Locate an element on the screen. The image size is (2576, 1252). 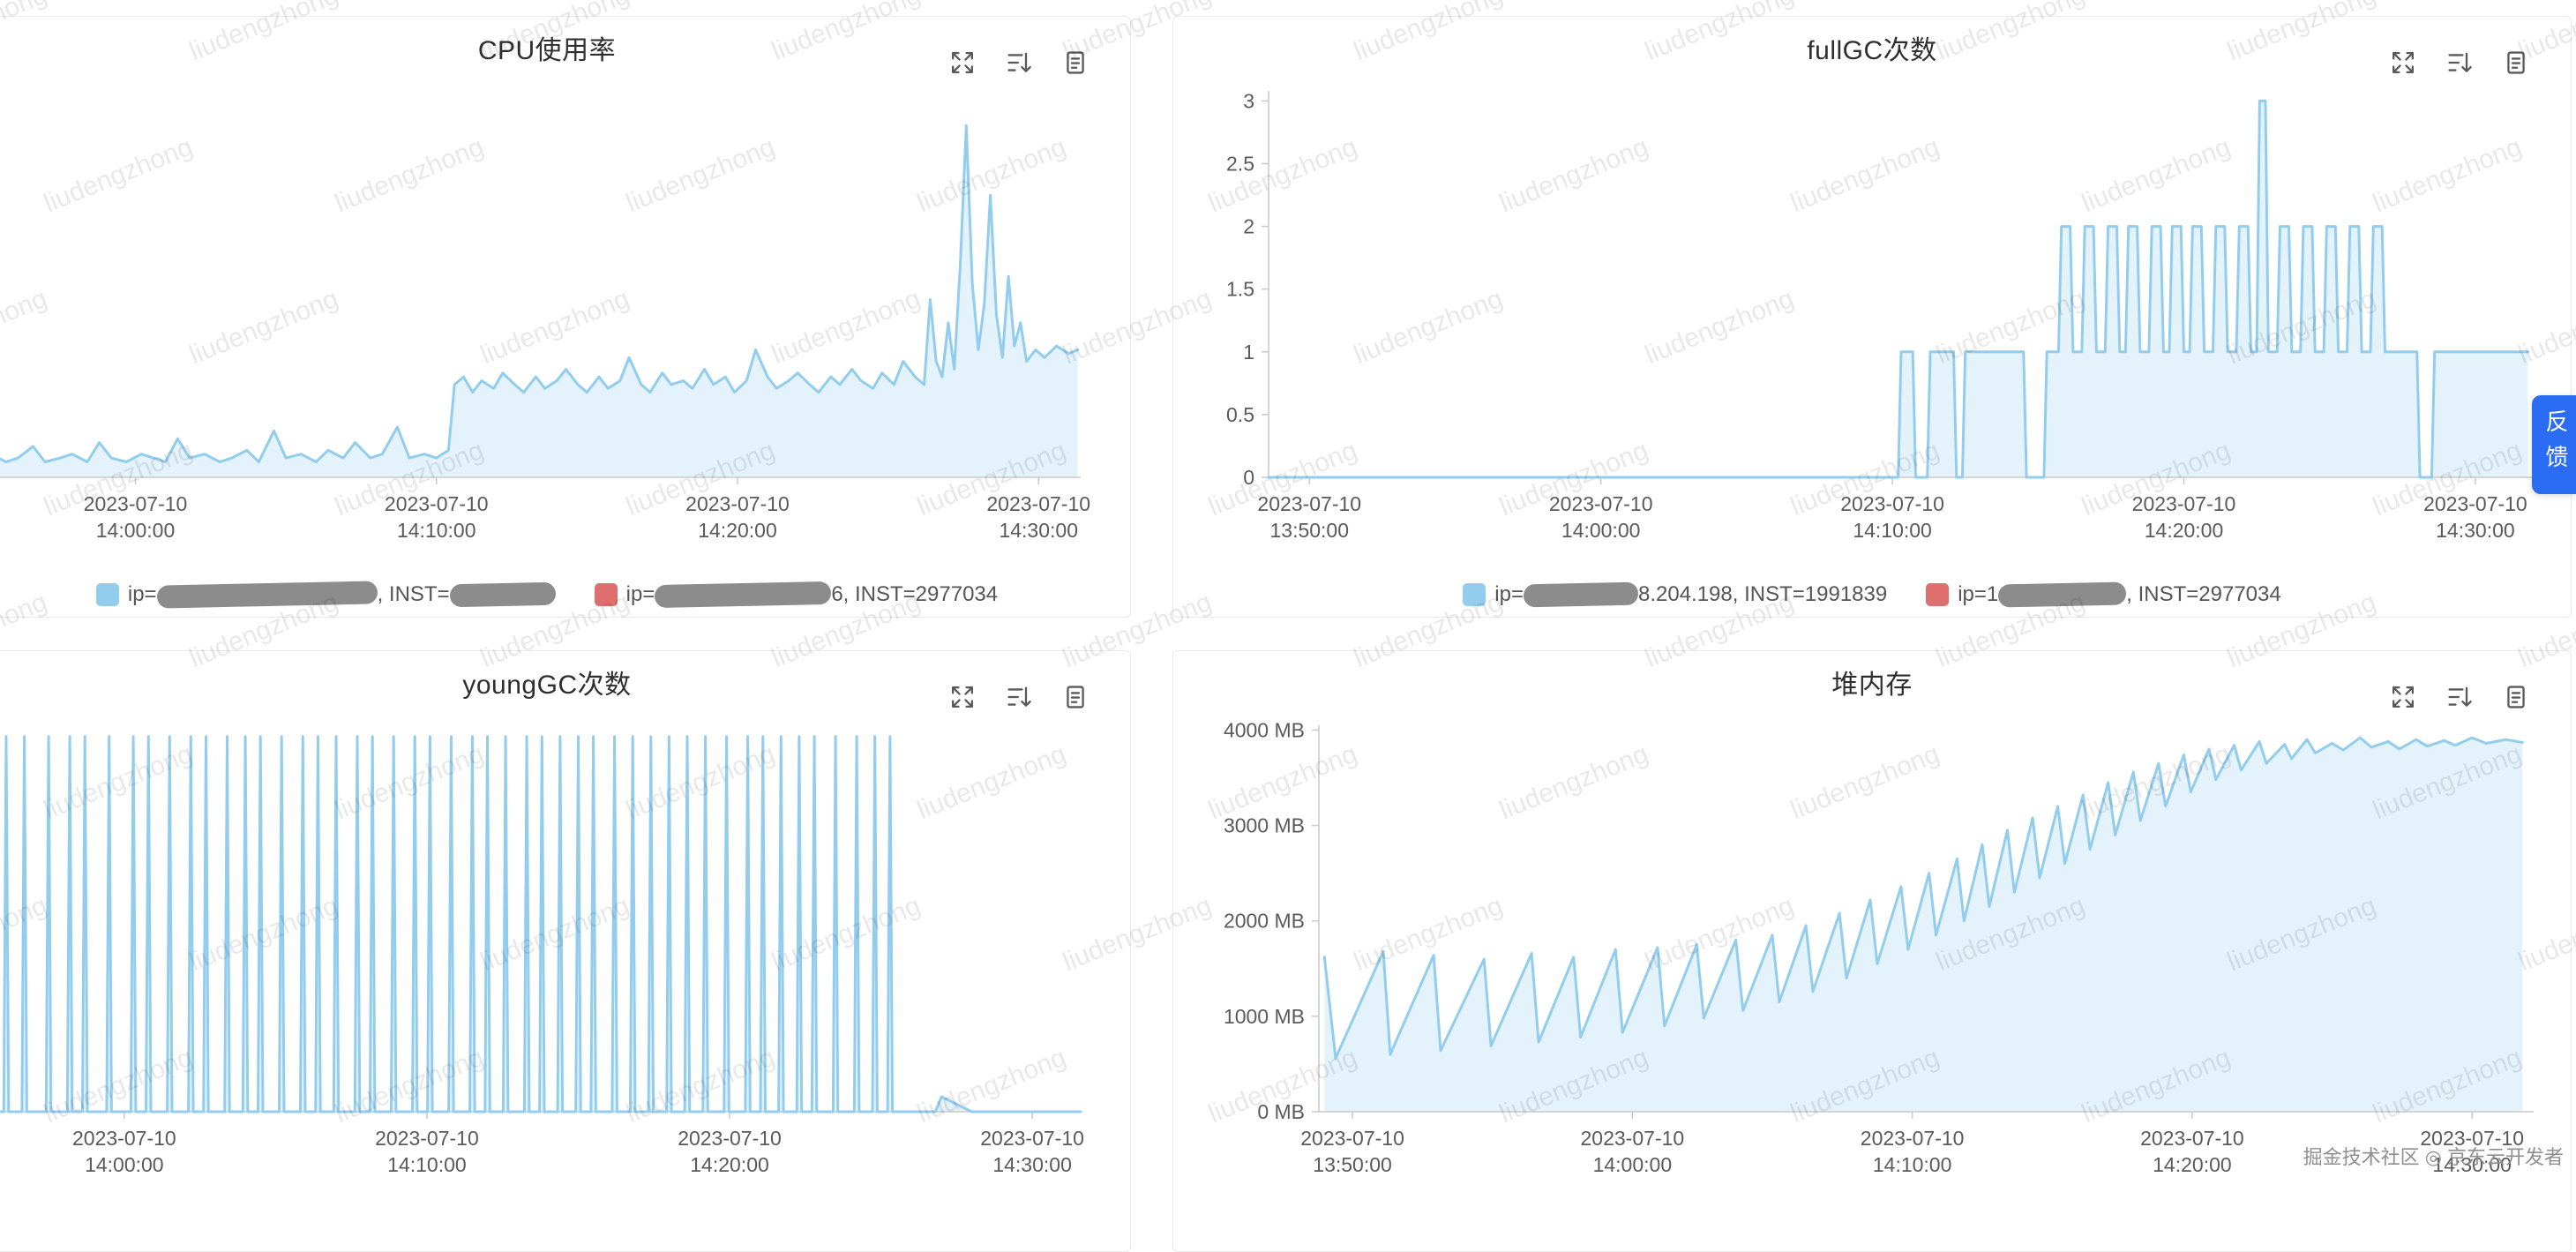
panel-header: 堆内存 is located at coordinates (1872, 682).